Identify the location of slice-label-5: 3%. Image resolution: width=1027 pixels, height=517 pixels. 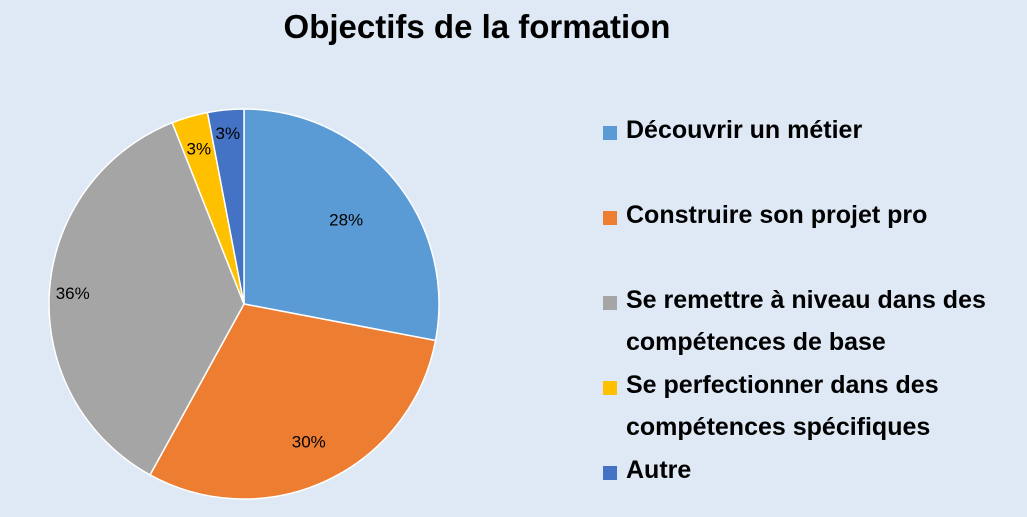
(228, 133).